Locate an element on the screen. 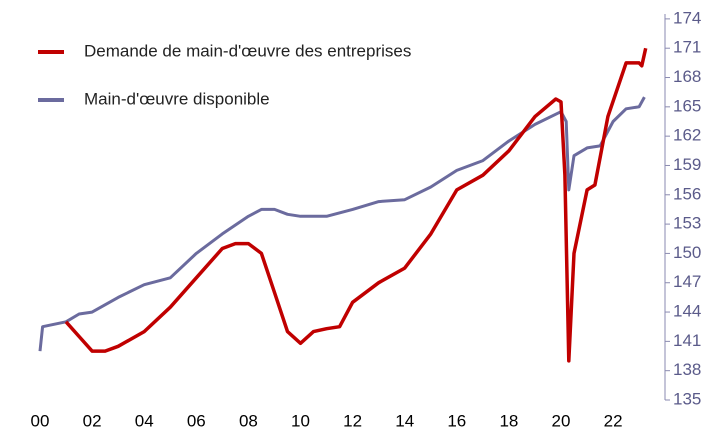 Image resolution: width=722 pixels, height=441 pixels. y-tick-label: 135 is located at coordinates (687, 398).